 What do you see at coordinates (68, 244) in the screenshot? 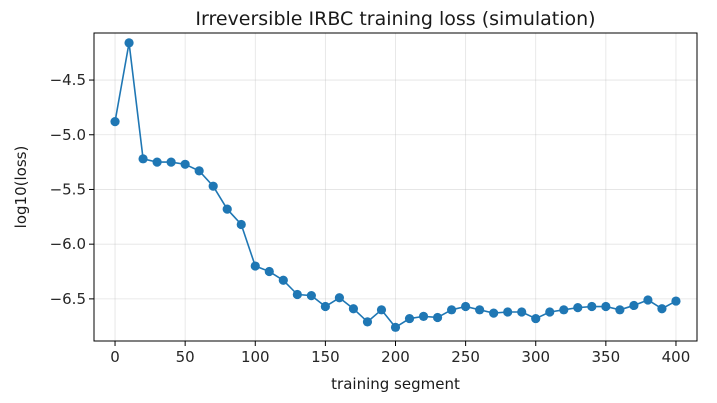
I see `y-tick-label: −6.0` at bounding box center [68, 244].